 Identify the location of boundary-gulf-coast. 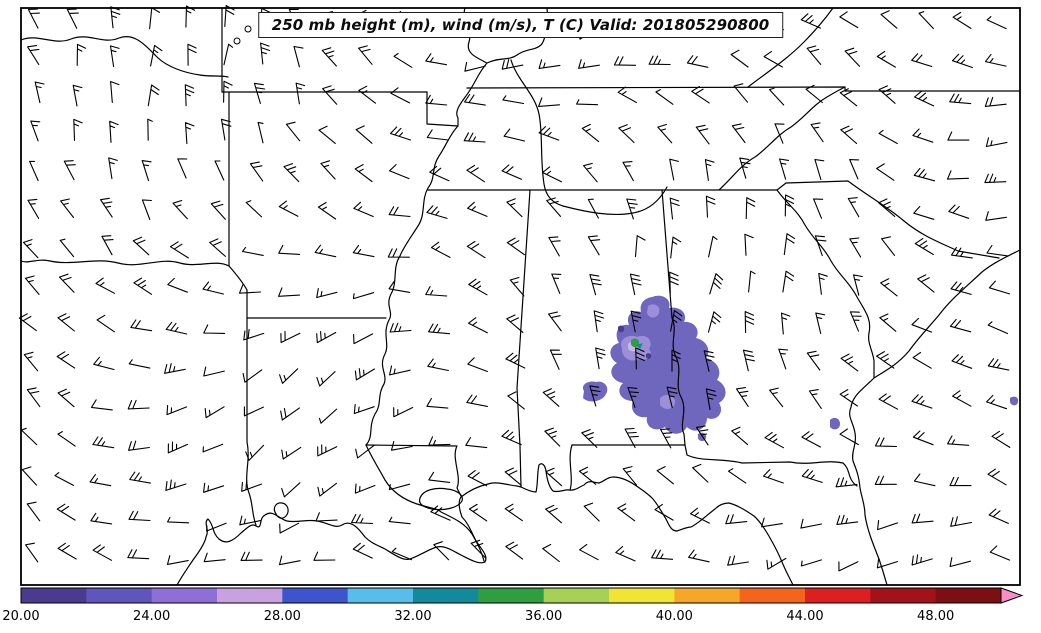
(485, 524).